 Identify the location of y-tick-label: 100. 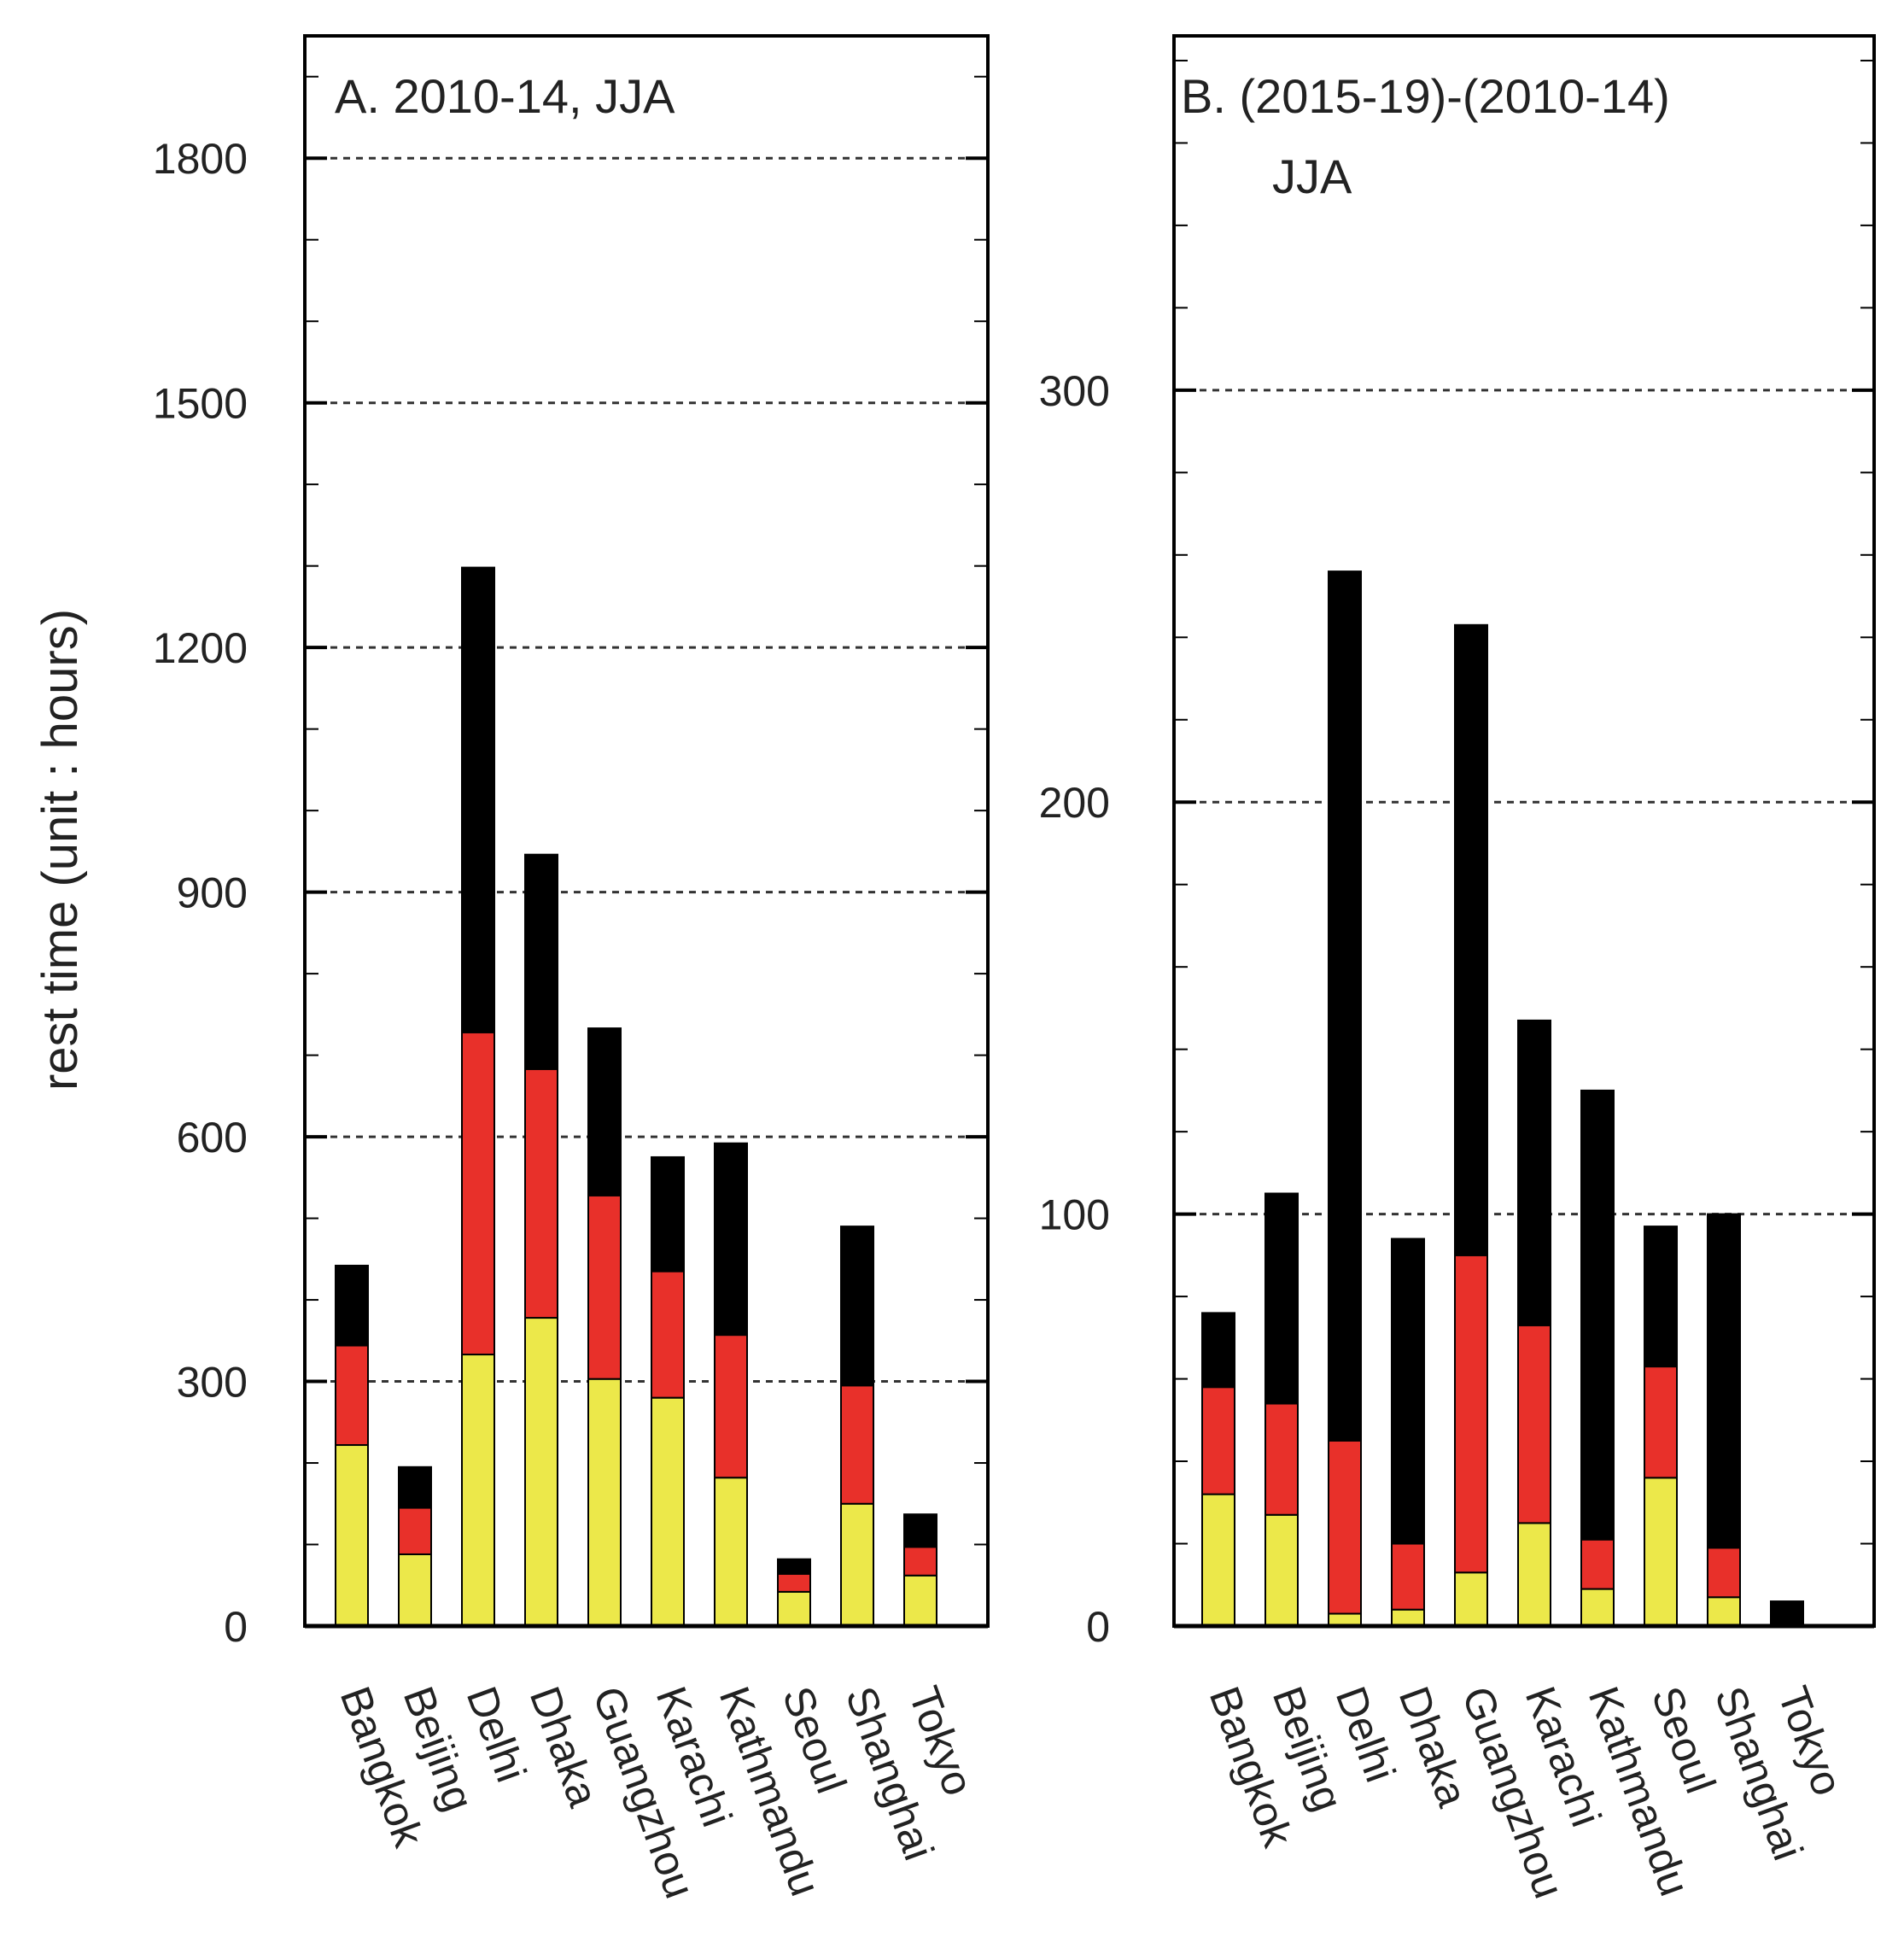
(1074, 1215).